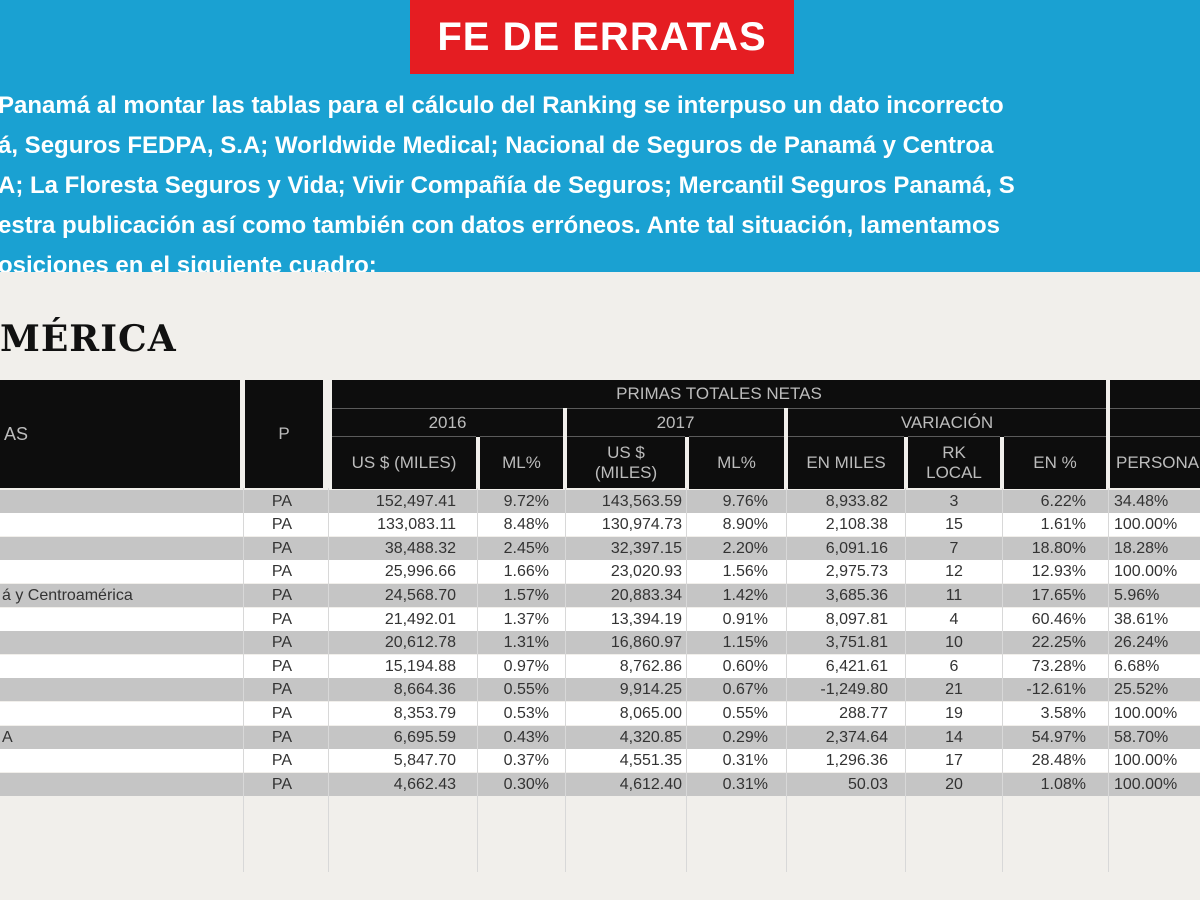  I want to click on header-extra-sub, so click(1155, 422).